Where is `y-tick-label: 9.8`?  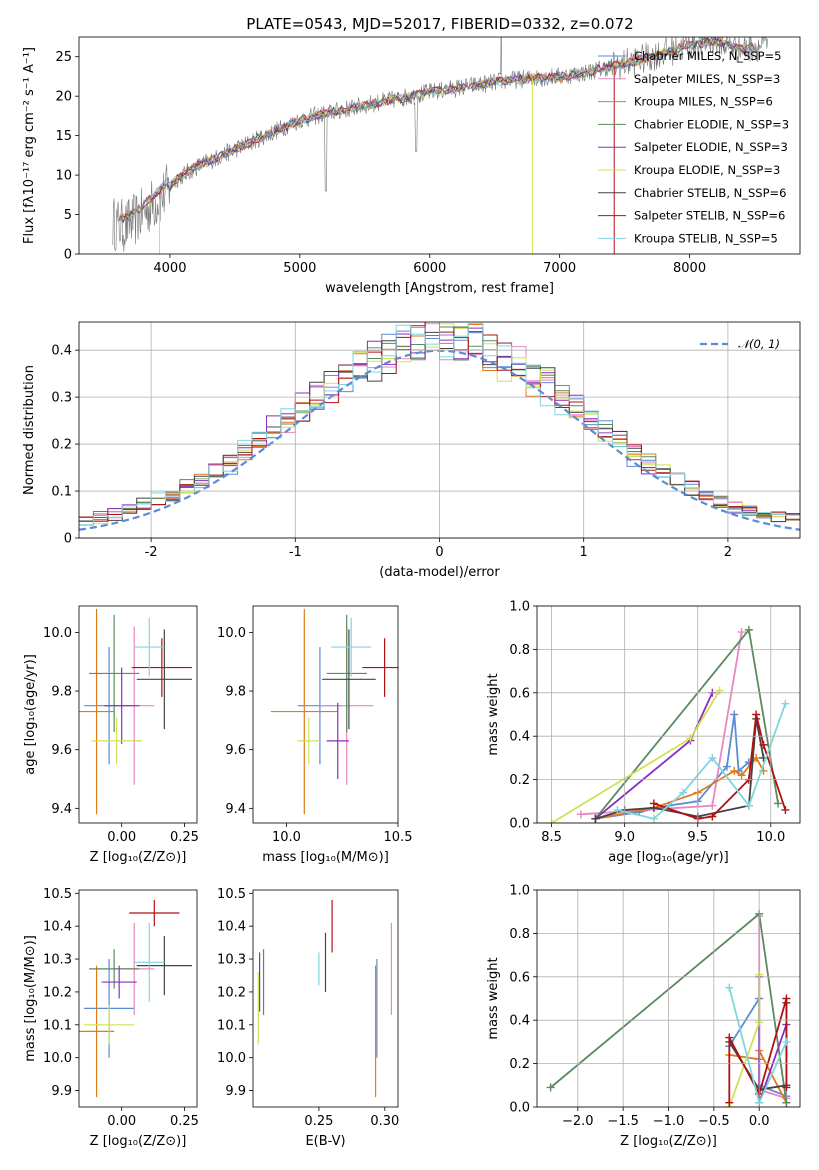 y-tick-label: 9.8 is located at coordinates (235, 692).